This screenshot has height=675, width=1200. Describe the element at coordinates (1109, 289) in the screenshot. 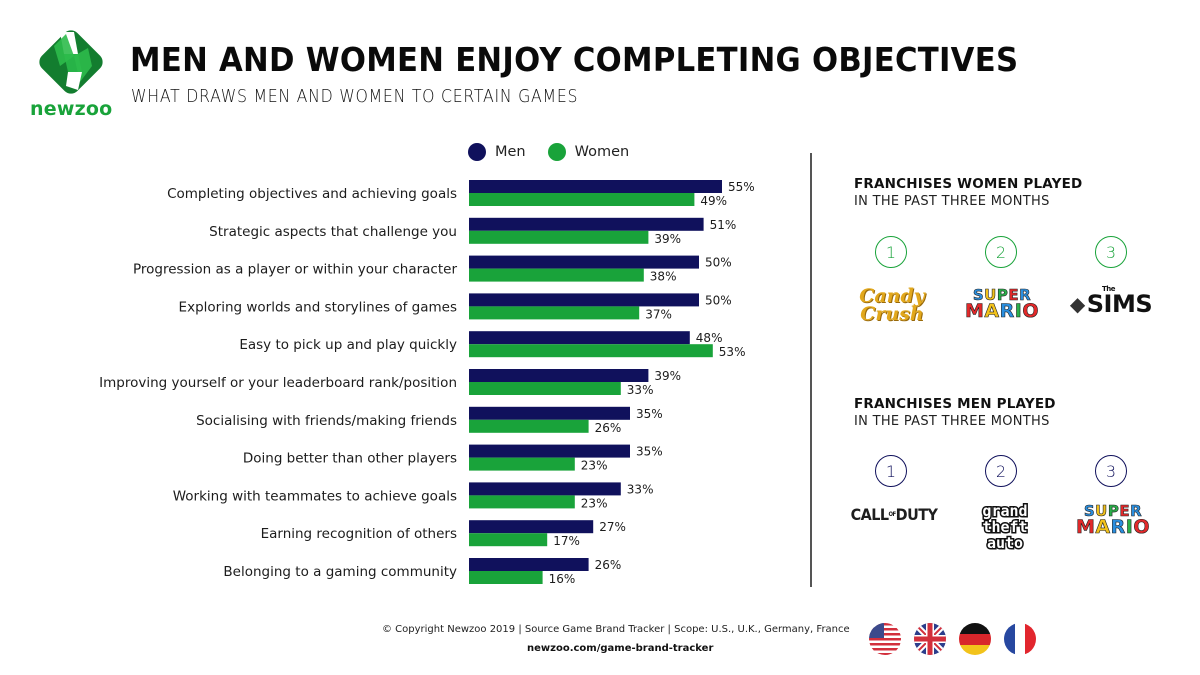

I see `the-sims-logo-the: The` at that location.